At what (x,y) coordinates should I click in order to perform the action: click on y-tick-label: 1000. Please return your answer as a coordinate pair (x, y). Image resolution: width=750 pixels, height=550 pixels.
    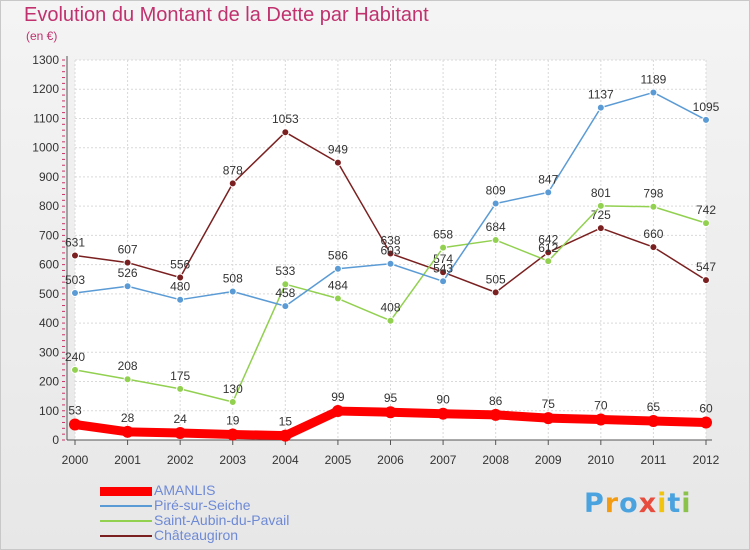
    Looking at the image, I should click on (45, 148).